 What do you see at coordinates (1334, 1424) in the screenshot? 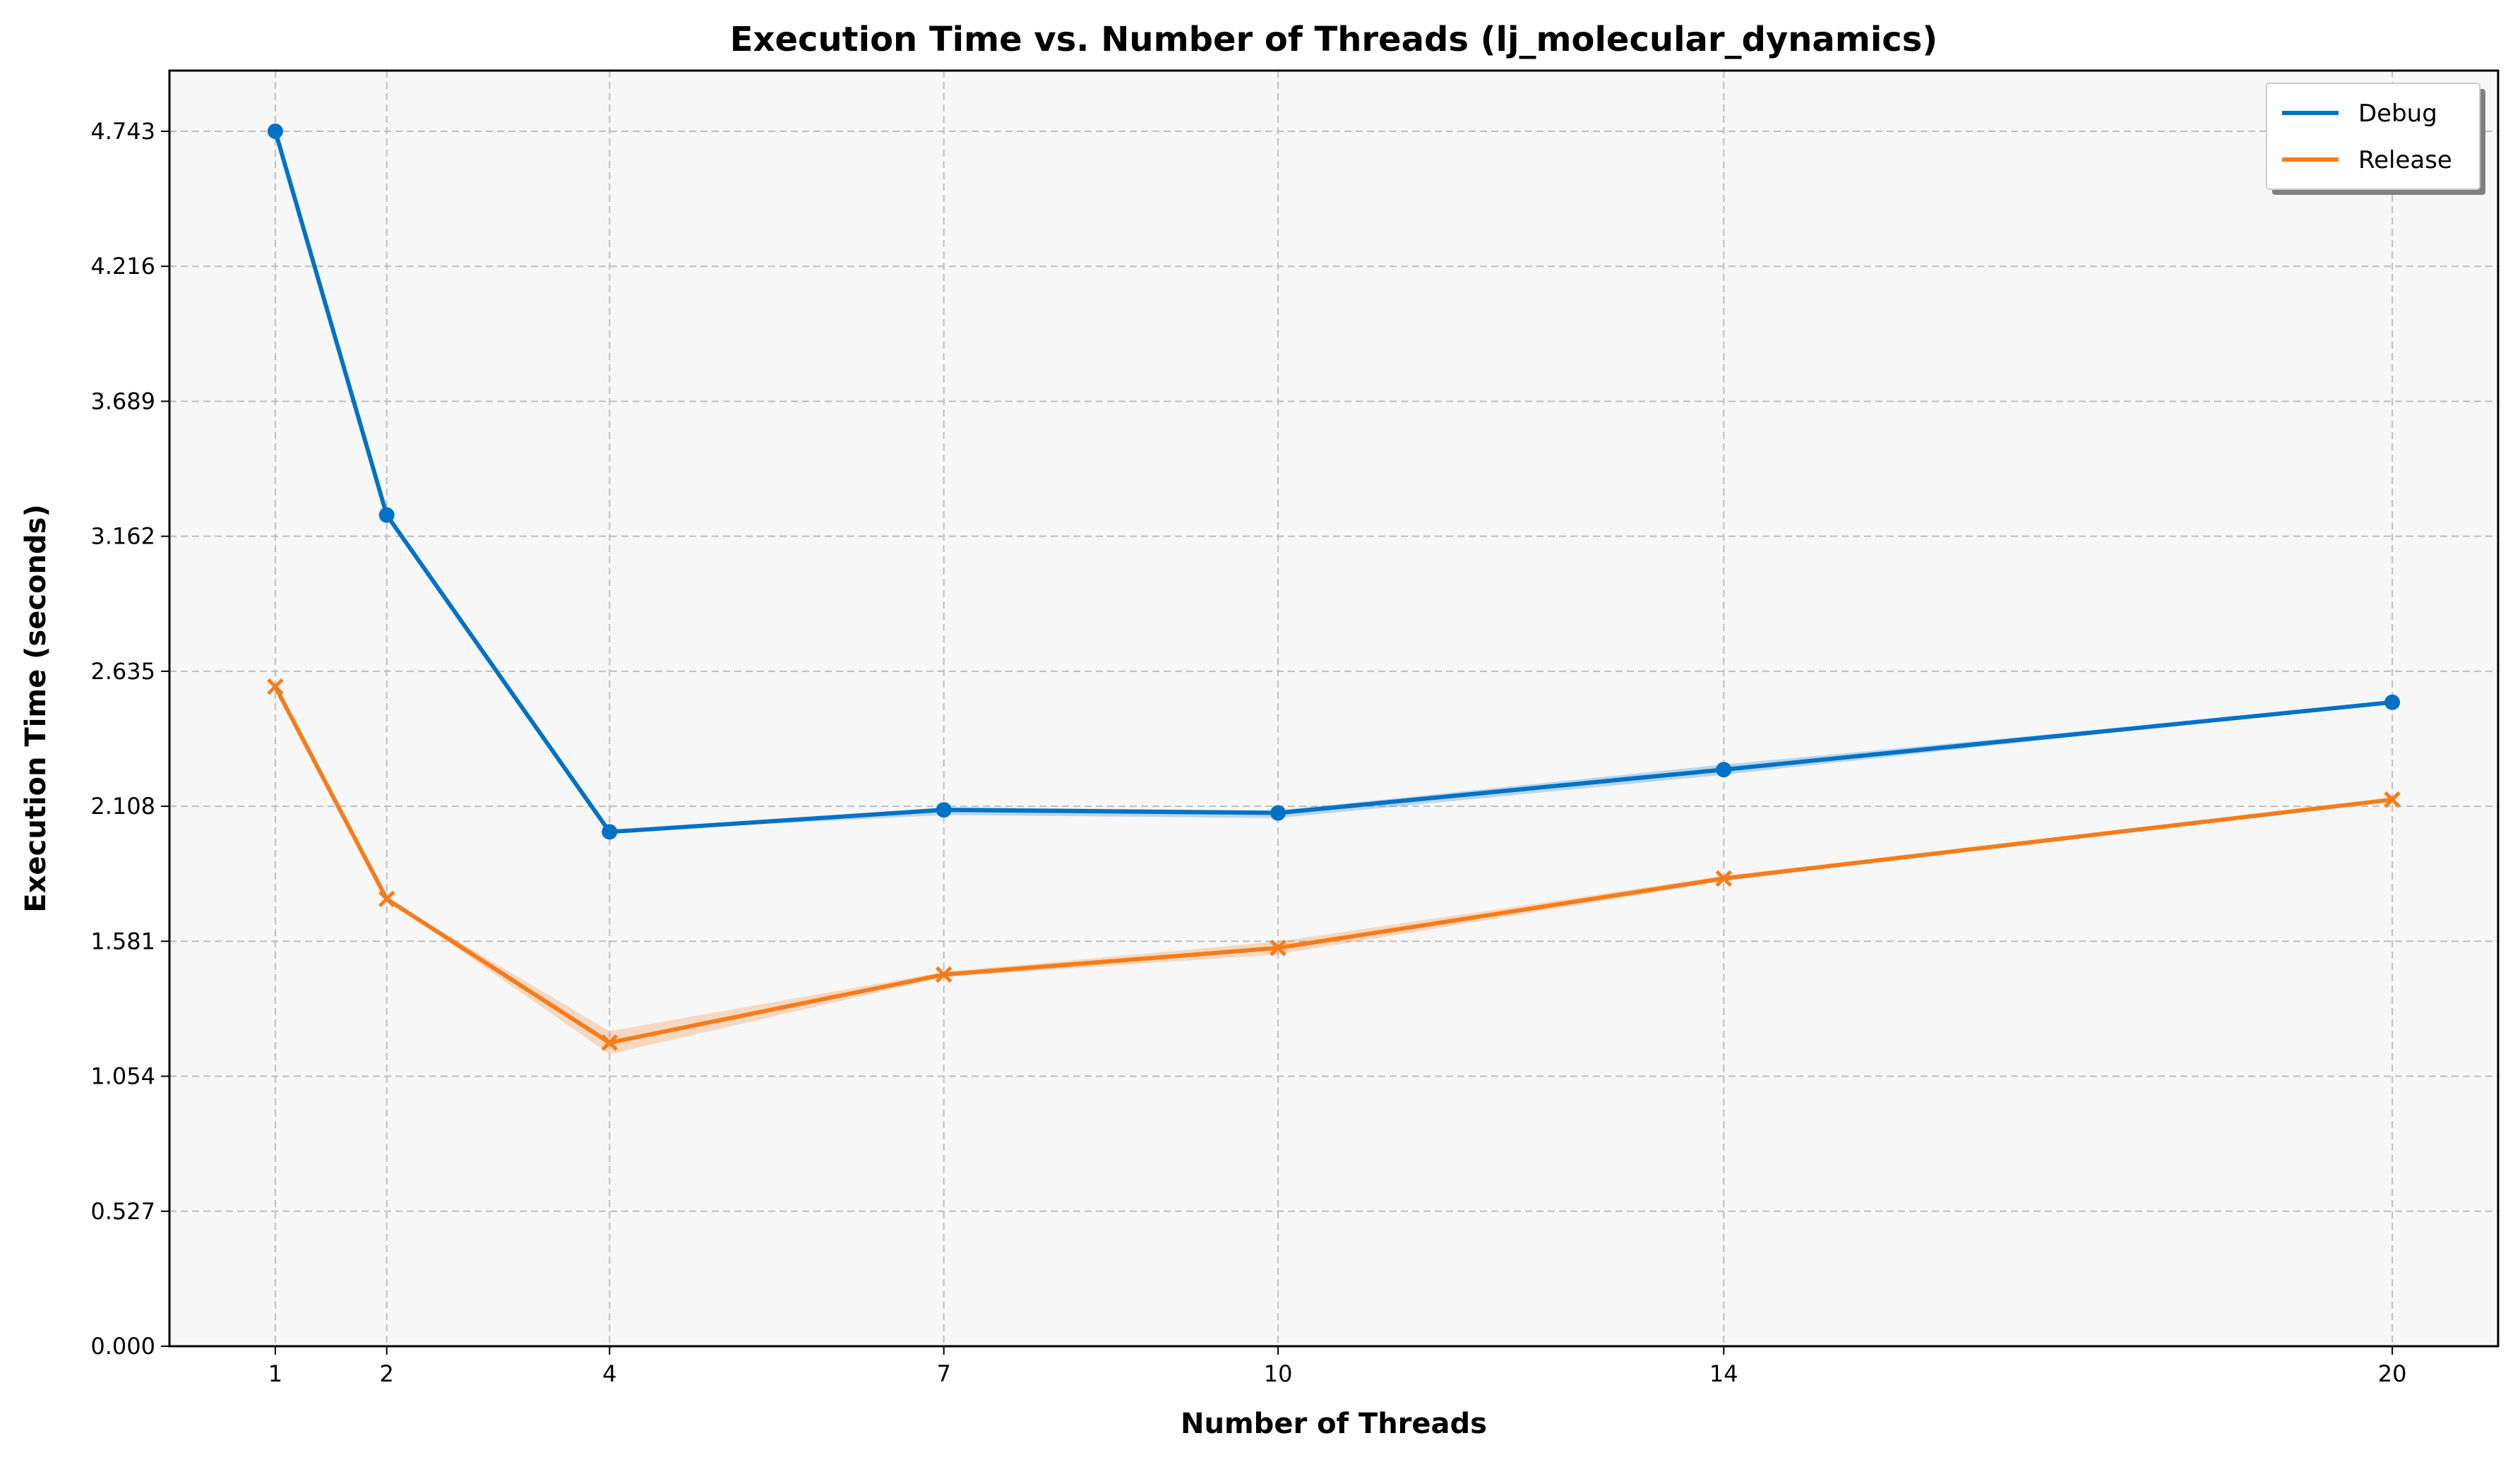
I see `x-axis-title: Number of Threads` at bounding box center [1334, 1424].